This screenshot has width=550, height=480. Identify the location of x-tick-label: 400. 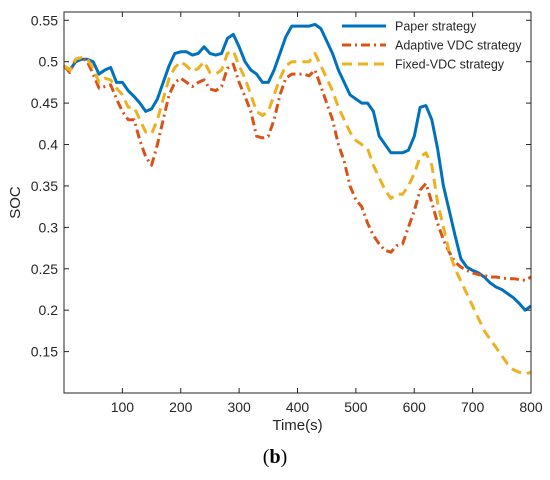
(298, 407).